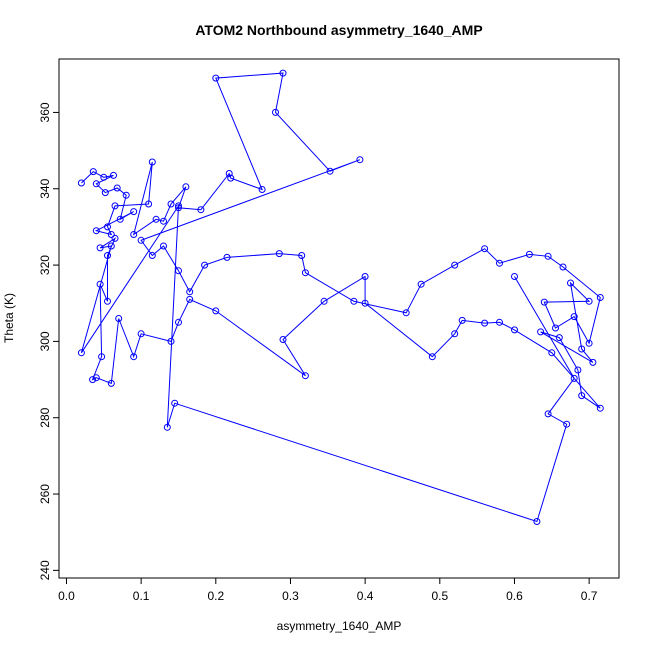 The width and height of the screenshot is (650, 650). I want to click on x-tick-label: 0.5, so click(439, 596).